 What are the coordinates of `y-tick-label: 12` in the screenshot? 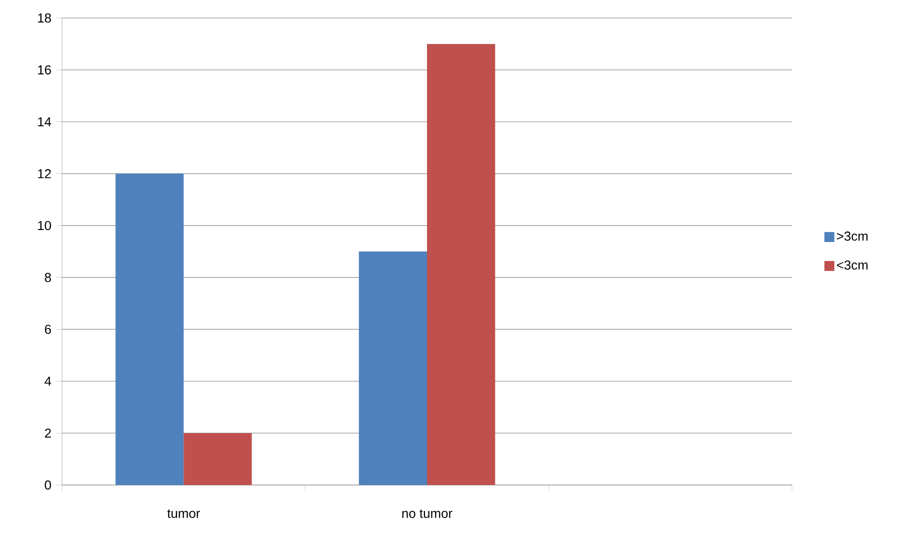 It's located at (44, 173).